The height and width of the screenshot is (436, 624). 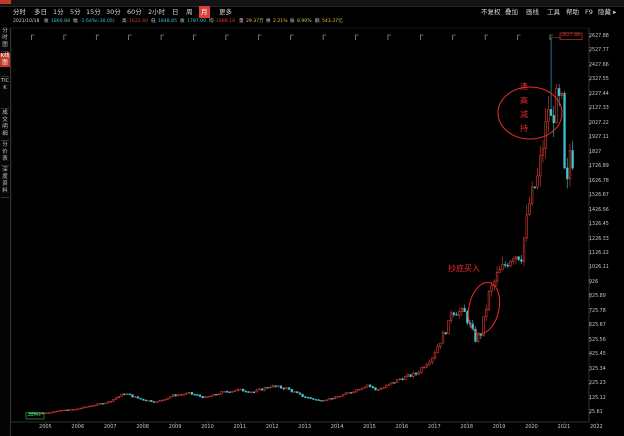 I want to click on left-tab-3: 成交明细, so click(x=5, y=123).